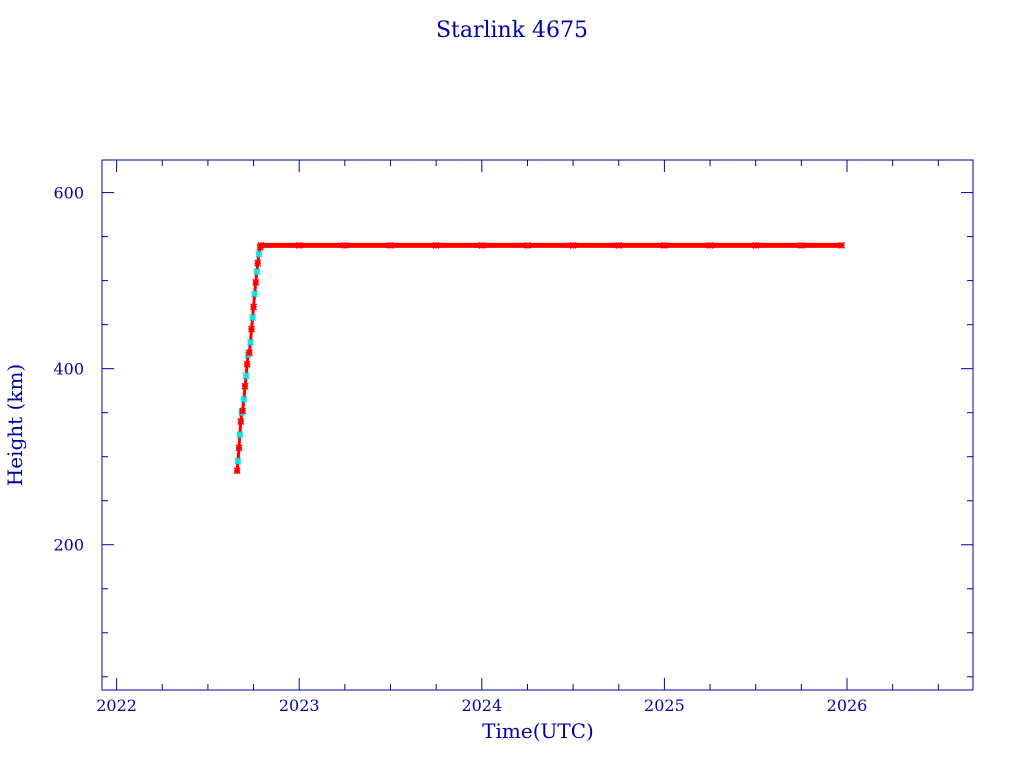  What do you see at coordinates (481, 705) in the screenshot?
I see `x-tick-label: 2024` at bounding box center [481, 705].